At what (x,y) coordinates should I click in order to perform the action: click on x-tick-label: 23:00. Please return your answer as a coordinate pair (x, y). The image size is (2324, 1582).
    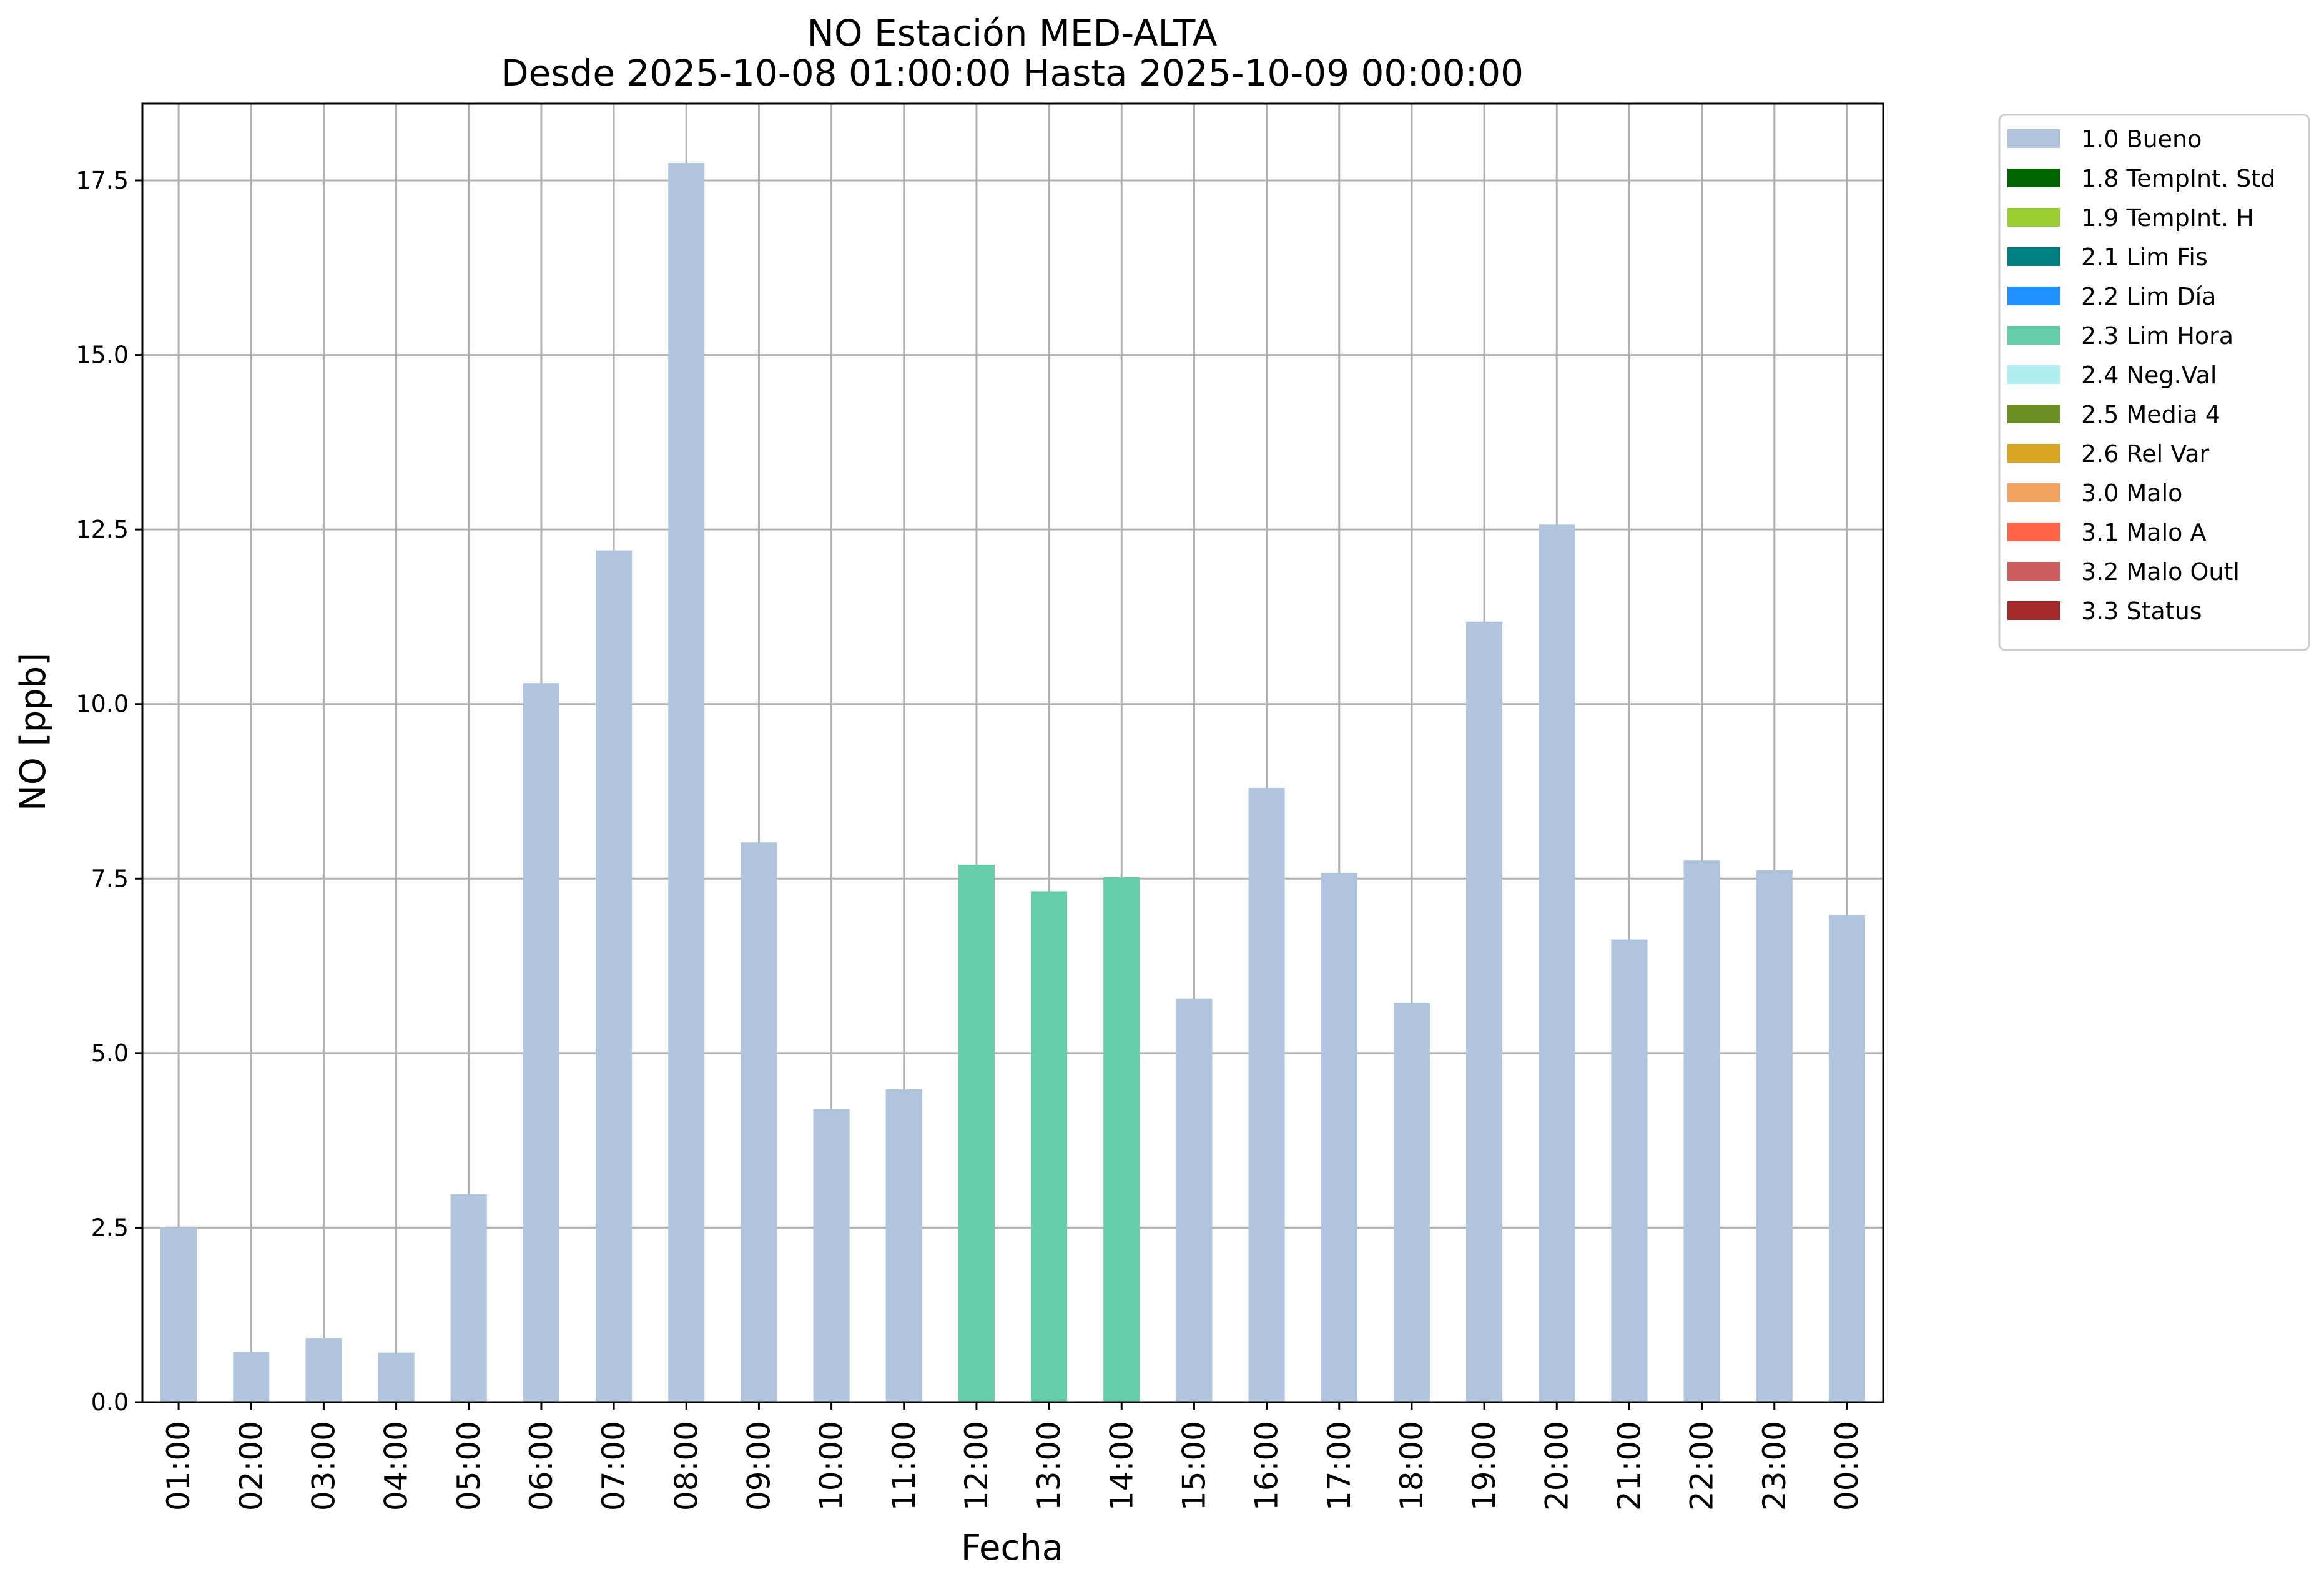
    Looking at the image, I should click on (1774, 1466).